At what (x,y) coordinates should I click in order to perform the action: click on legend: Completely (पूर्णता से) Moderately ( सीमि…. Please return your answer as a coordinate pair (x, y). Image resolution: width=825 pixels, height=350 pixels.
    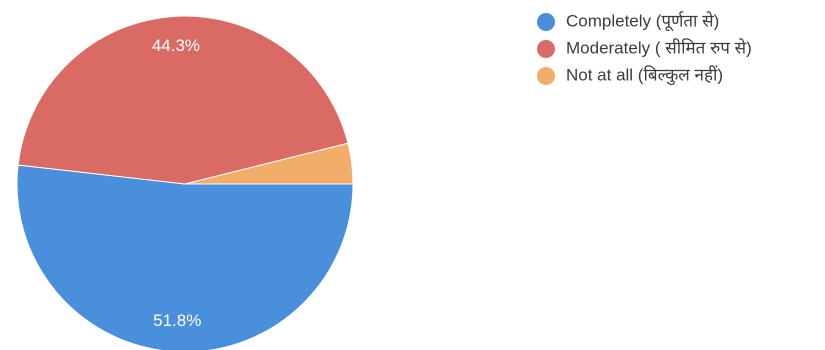
    Looking at the image, I should click on (644, 47).